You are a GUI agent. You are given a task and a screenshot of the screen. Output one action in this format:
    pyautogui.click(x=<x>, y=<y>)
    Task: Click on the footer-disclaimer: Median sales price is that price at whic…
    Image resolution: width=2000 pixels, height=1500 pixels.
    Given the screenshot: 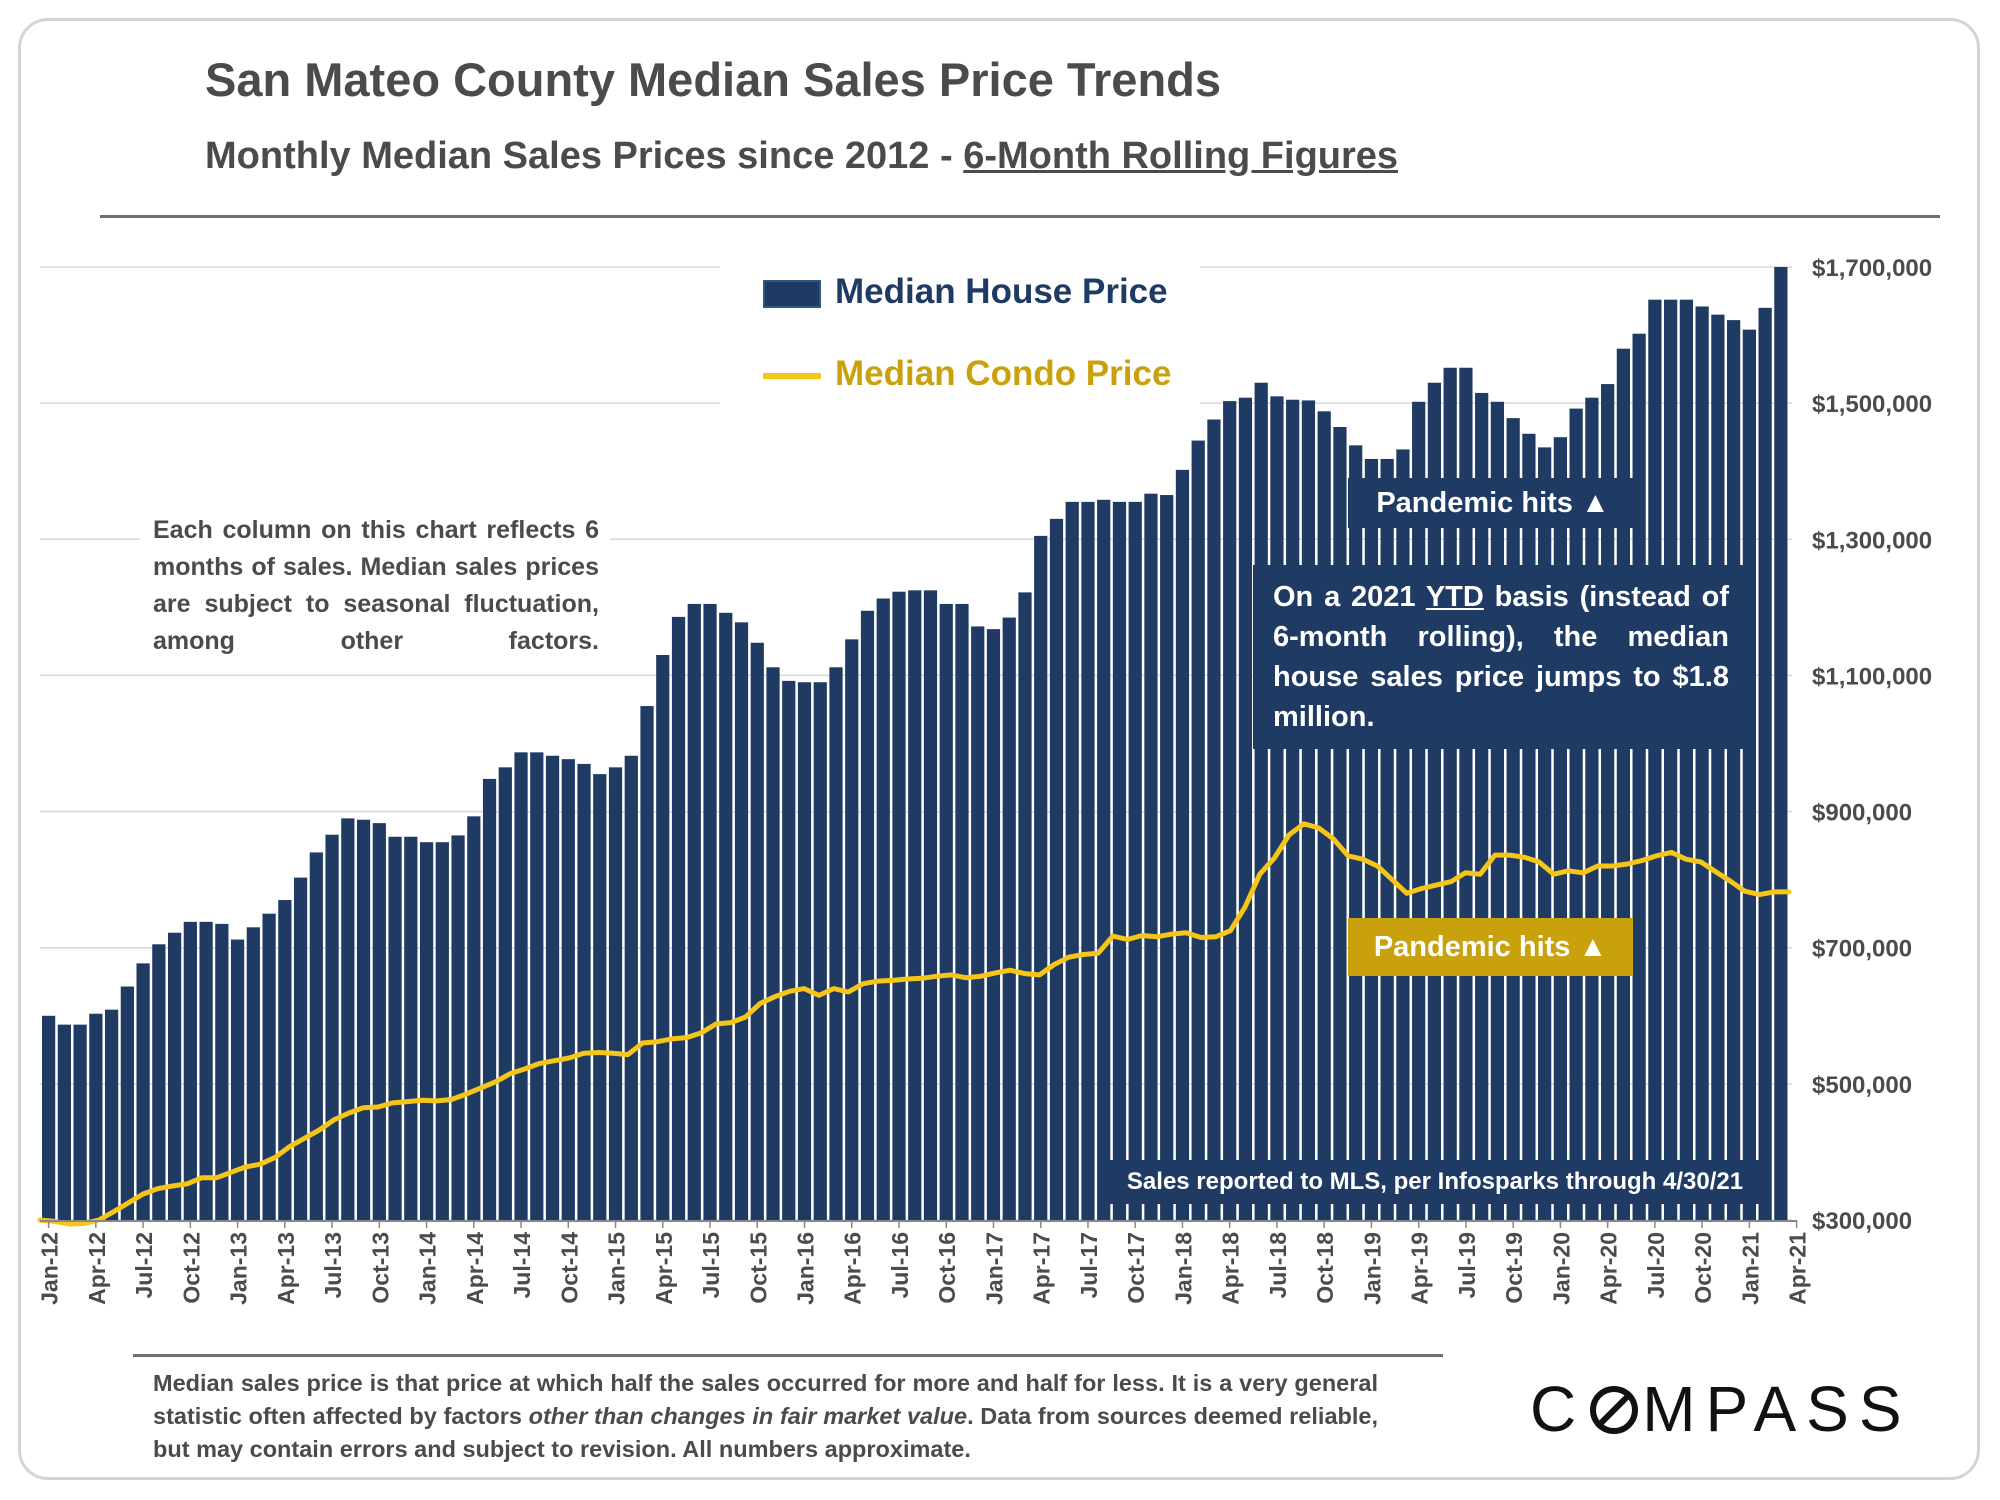 What is the action you would take?
    pyautogui.click(x=765, y=1416)
    